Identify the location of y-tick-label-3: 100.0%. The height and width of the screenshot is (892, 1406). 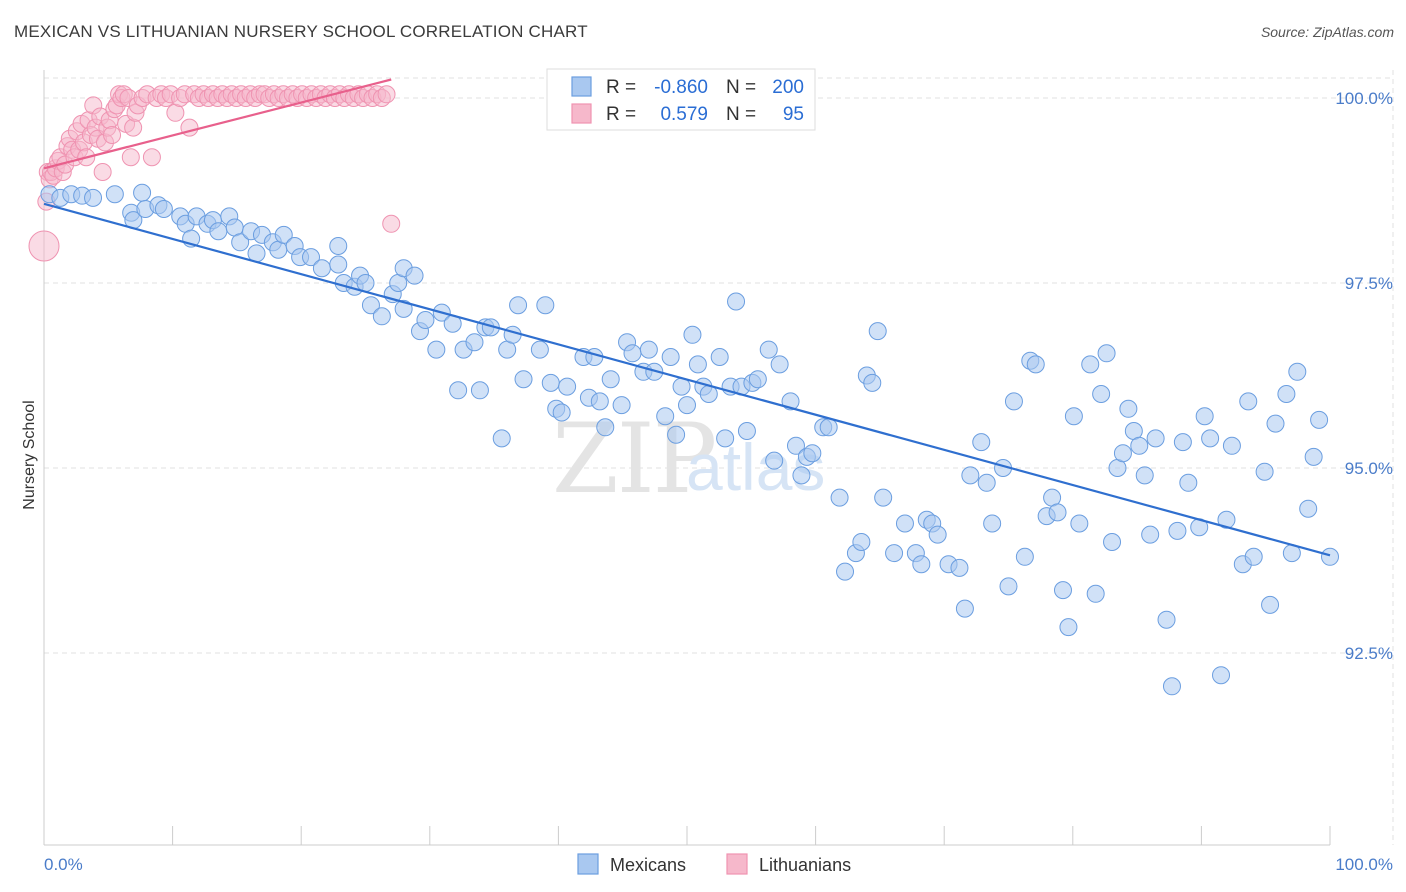
(1364, 98).